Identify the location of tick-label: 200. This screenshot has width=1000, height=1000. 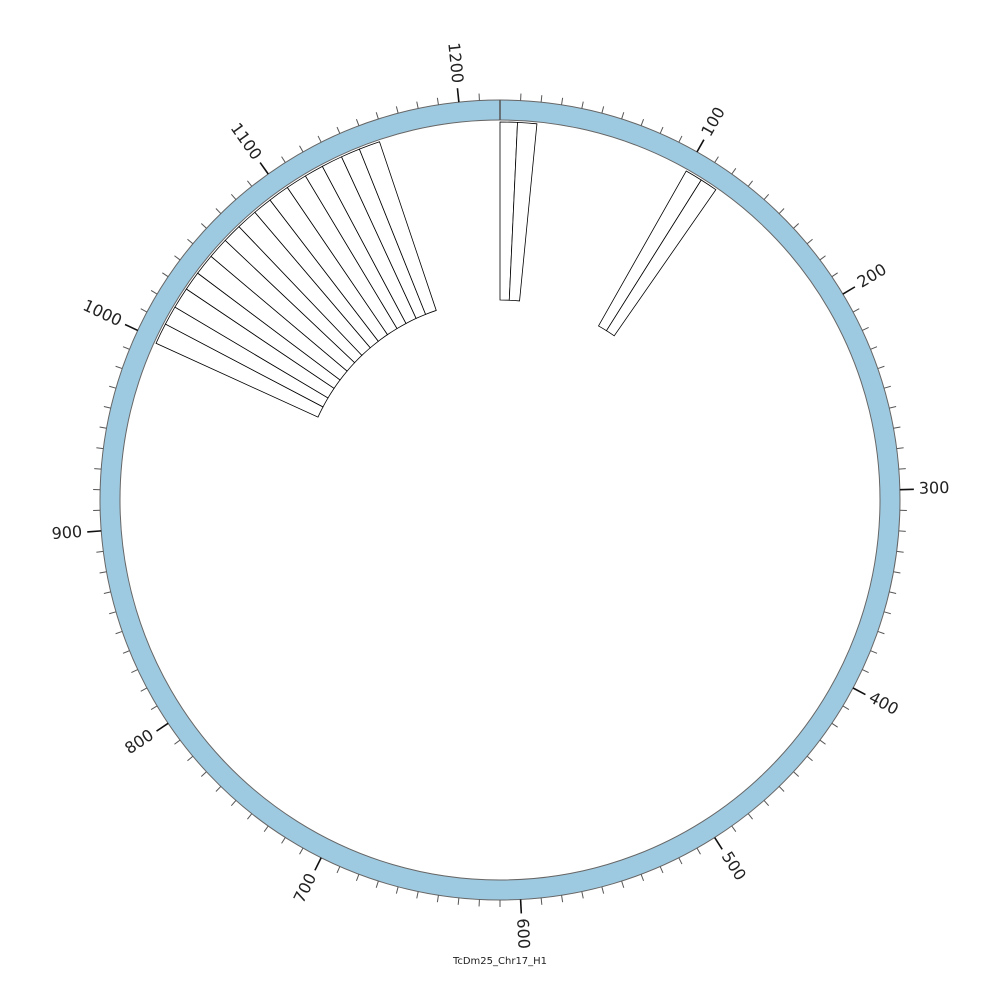
(872, 276).